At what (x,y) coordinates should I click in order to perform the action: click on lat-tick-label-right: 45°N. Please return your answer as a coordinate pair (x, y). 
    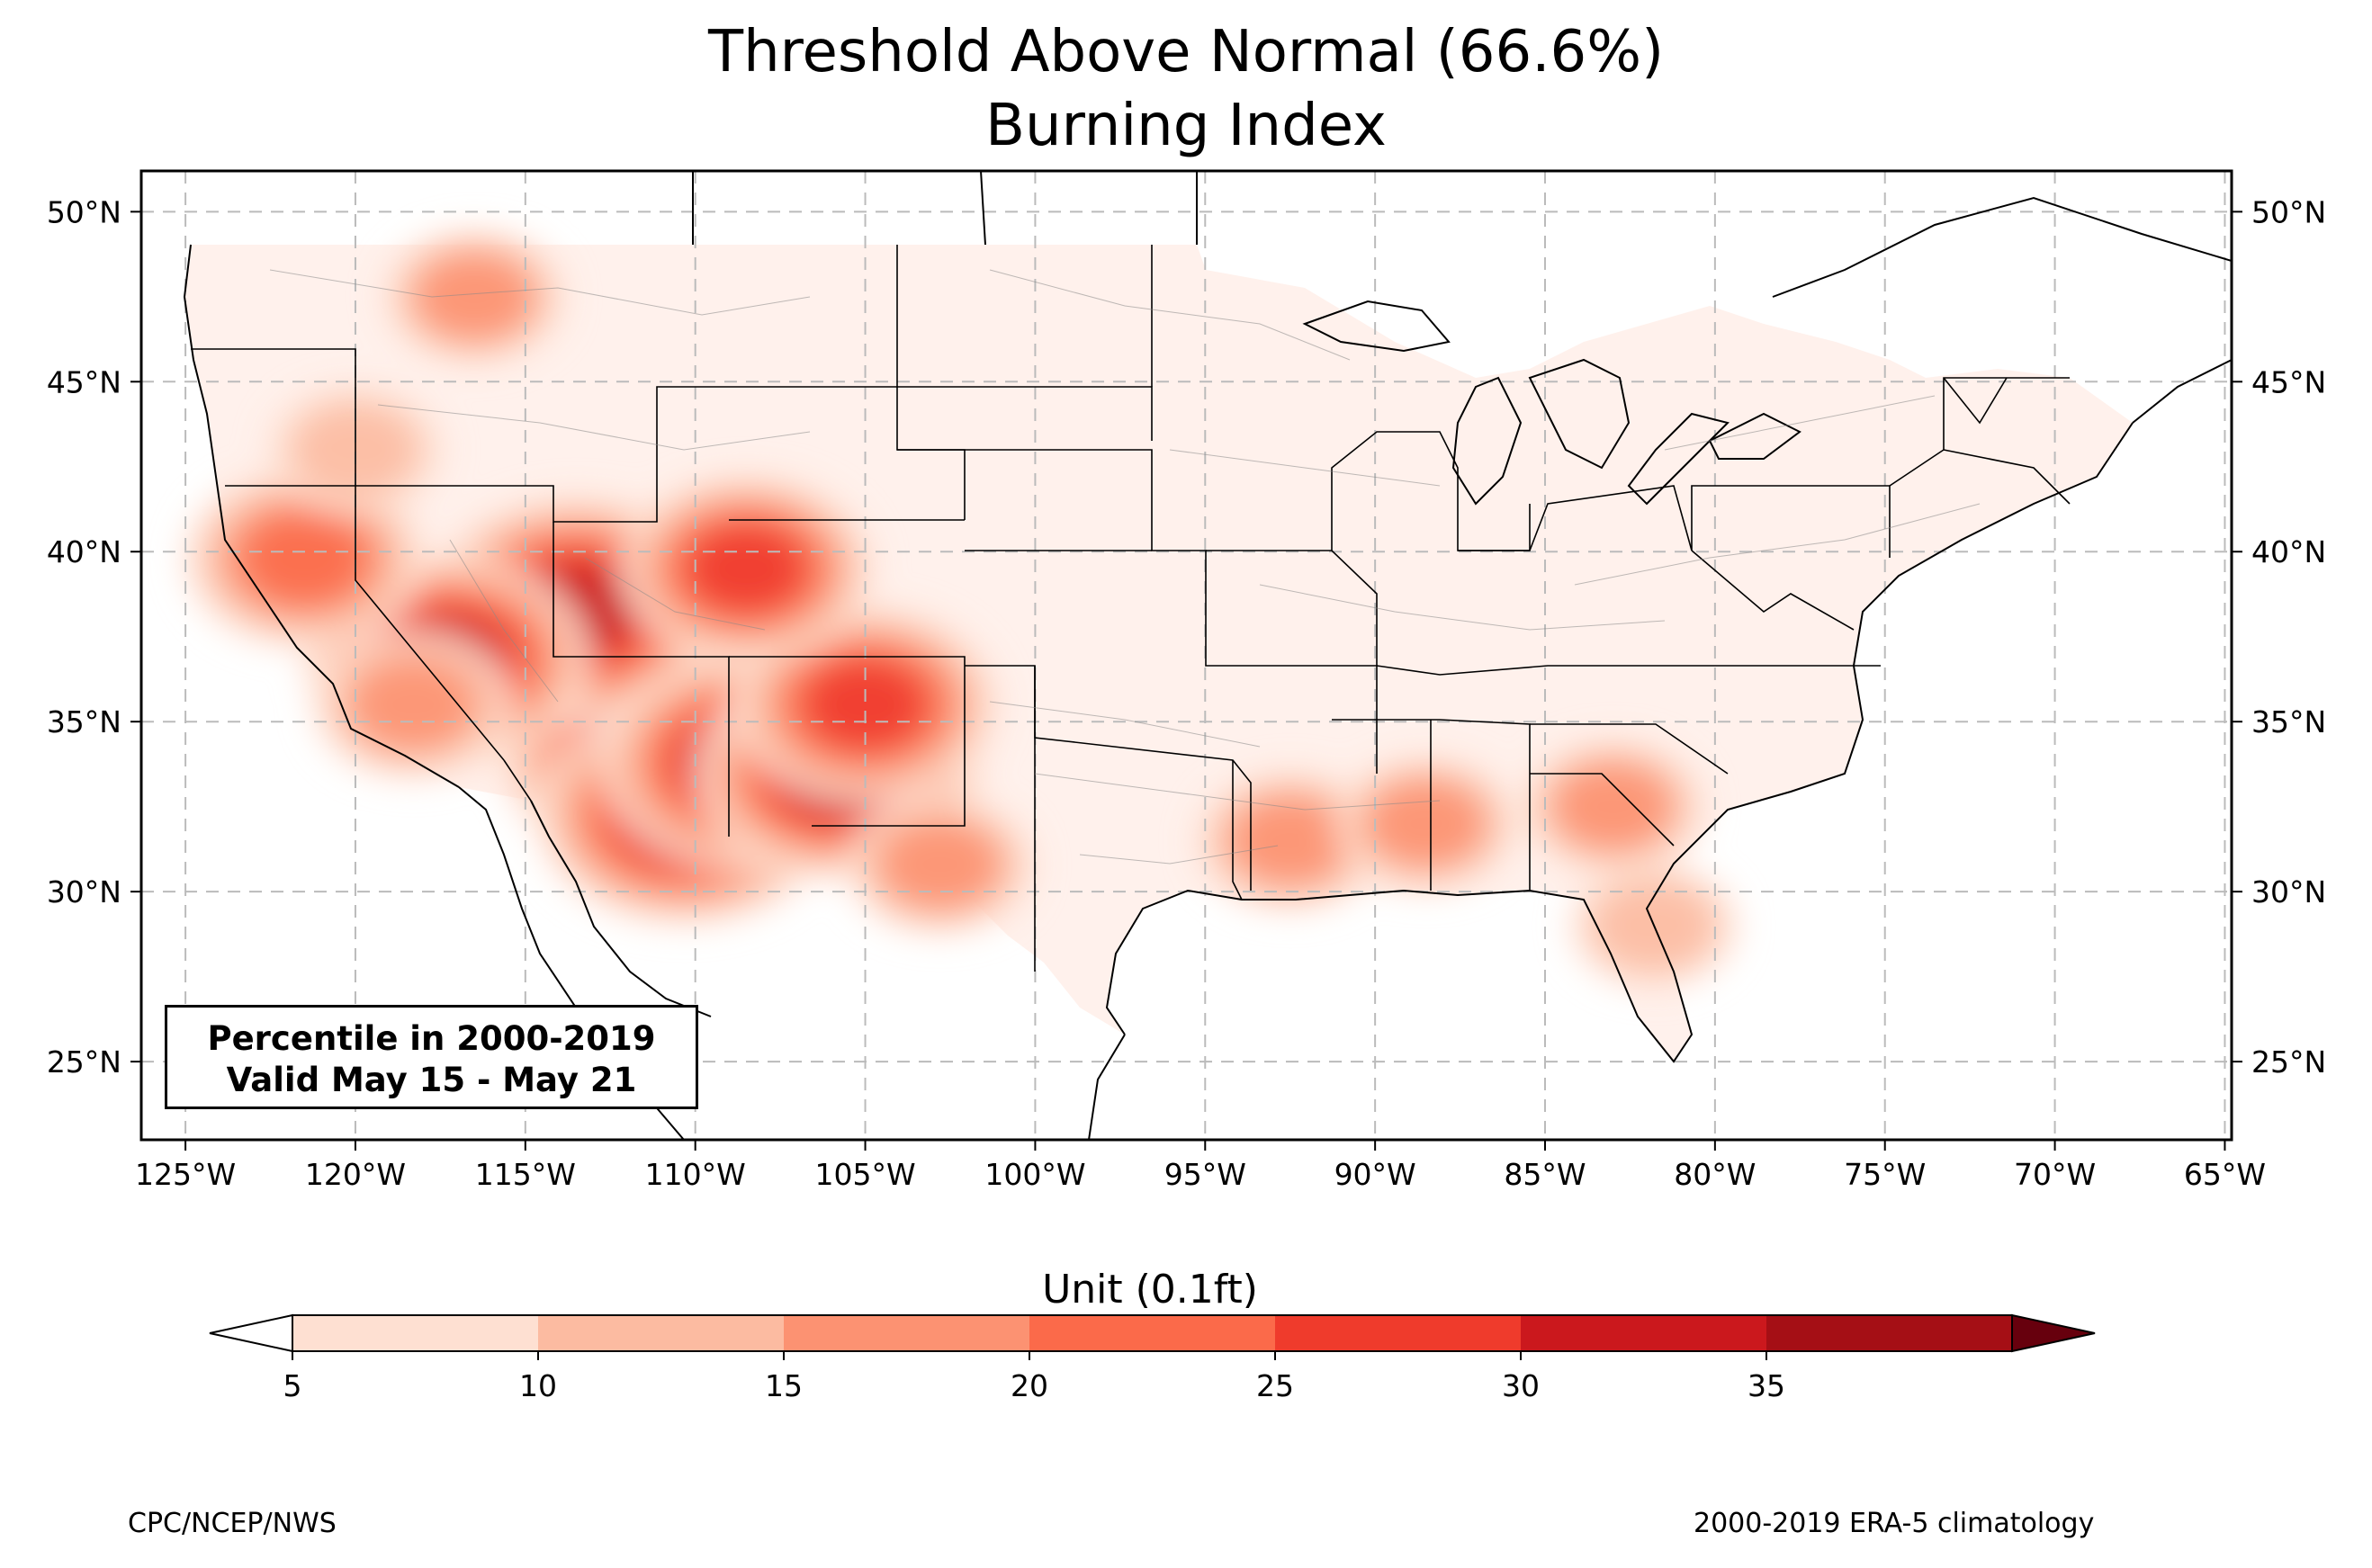
    Looking at the image, I should click on (2288, 381).